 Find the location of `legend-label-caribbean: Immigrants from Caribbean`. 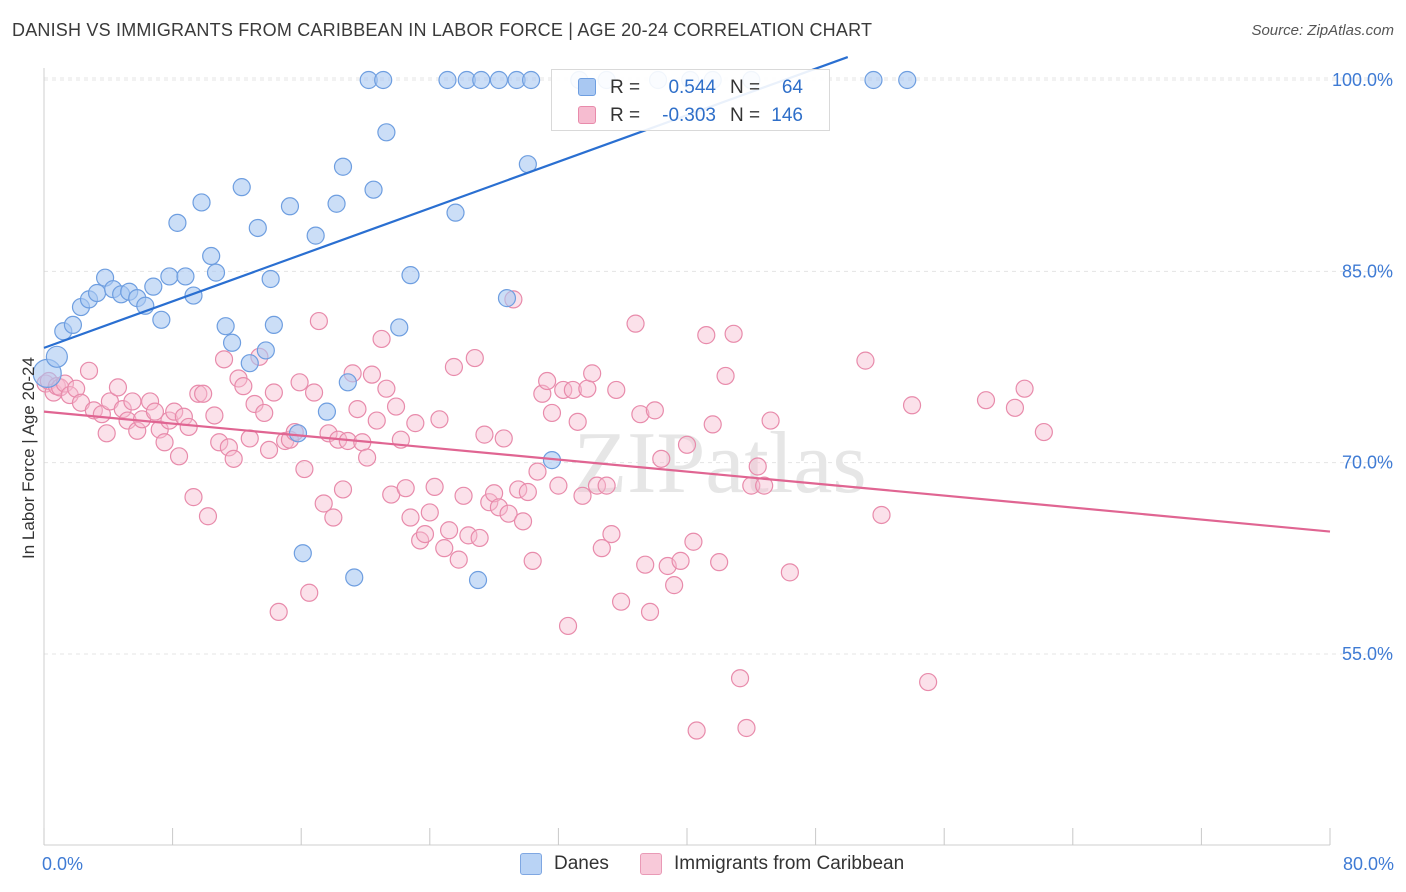

legend-label-caribbean: Immigrants from Caribbean is located at coordinates (789, 863).